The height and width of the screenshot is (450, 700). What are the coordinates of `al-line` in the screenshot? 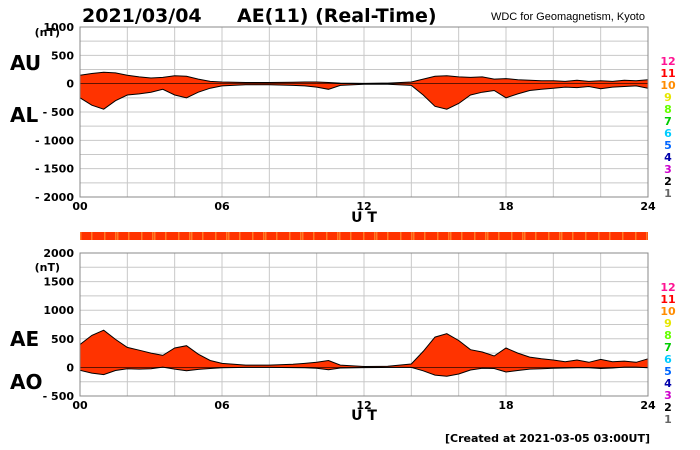 It's located at (364, 96).